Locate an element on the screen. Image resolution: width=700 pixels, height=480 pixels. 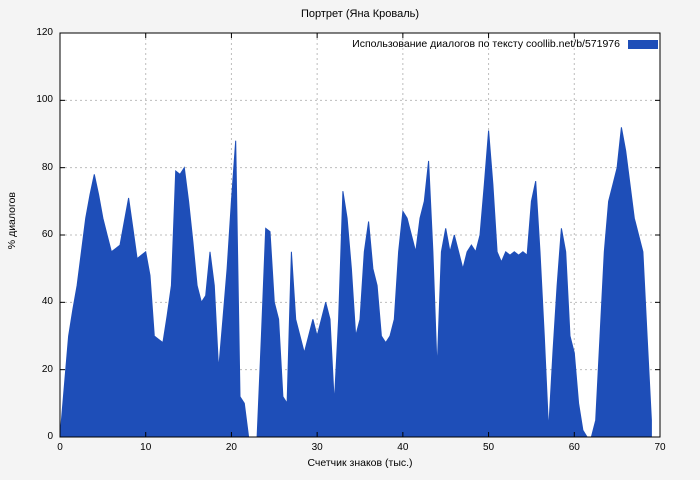
y-tick-label: 120 is located at coordinates (44, 32).